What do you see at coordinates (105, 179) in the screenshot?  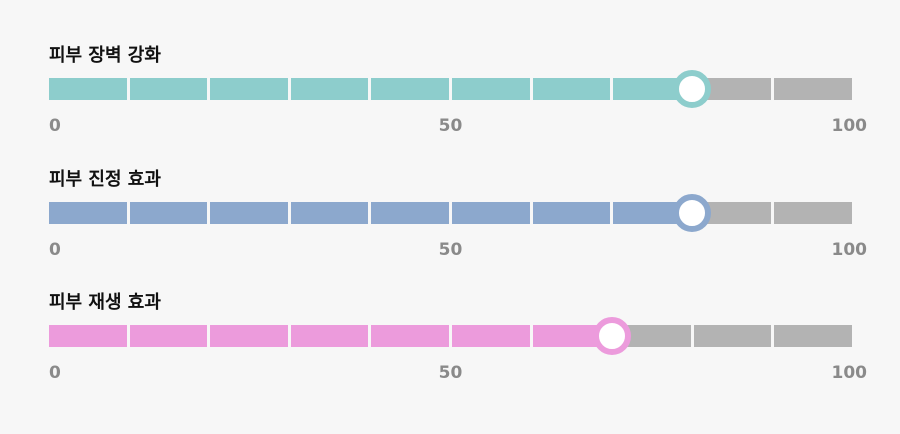 I see `slider-title: 피부 진정 효과` at bounding box center [105, 179].